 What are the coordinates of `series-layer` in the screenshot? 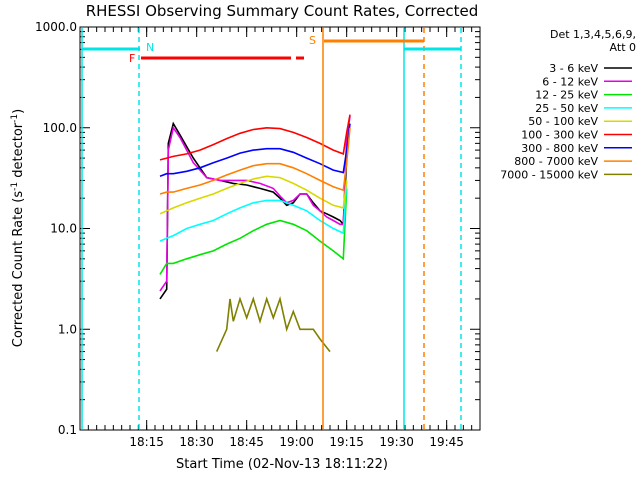 It's located at (255, 233).